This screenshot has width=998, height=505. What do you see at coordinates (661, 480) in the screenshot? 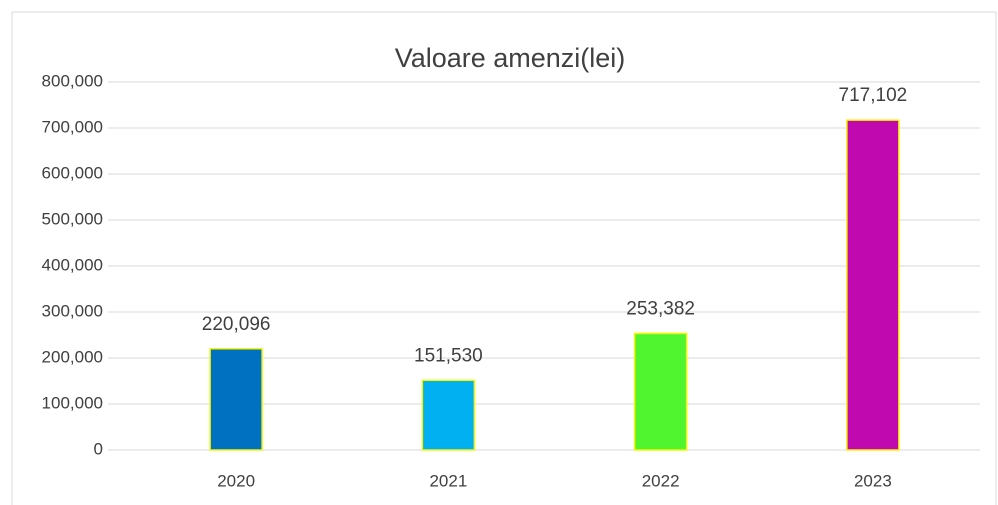
I see `x-tick-label: 2022` at bounding box center [661, 480].